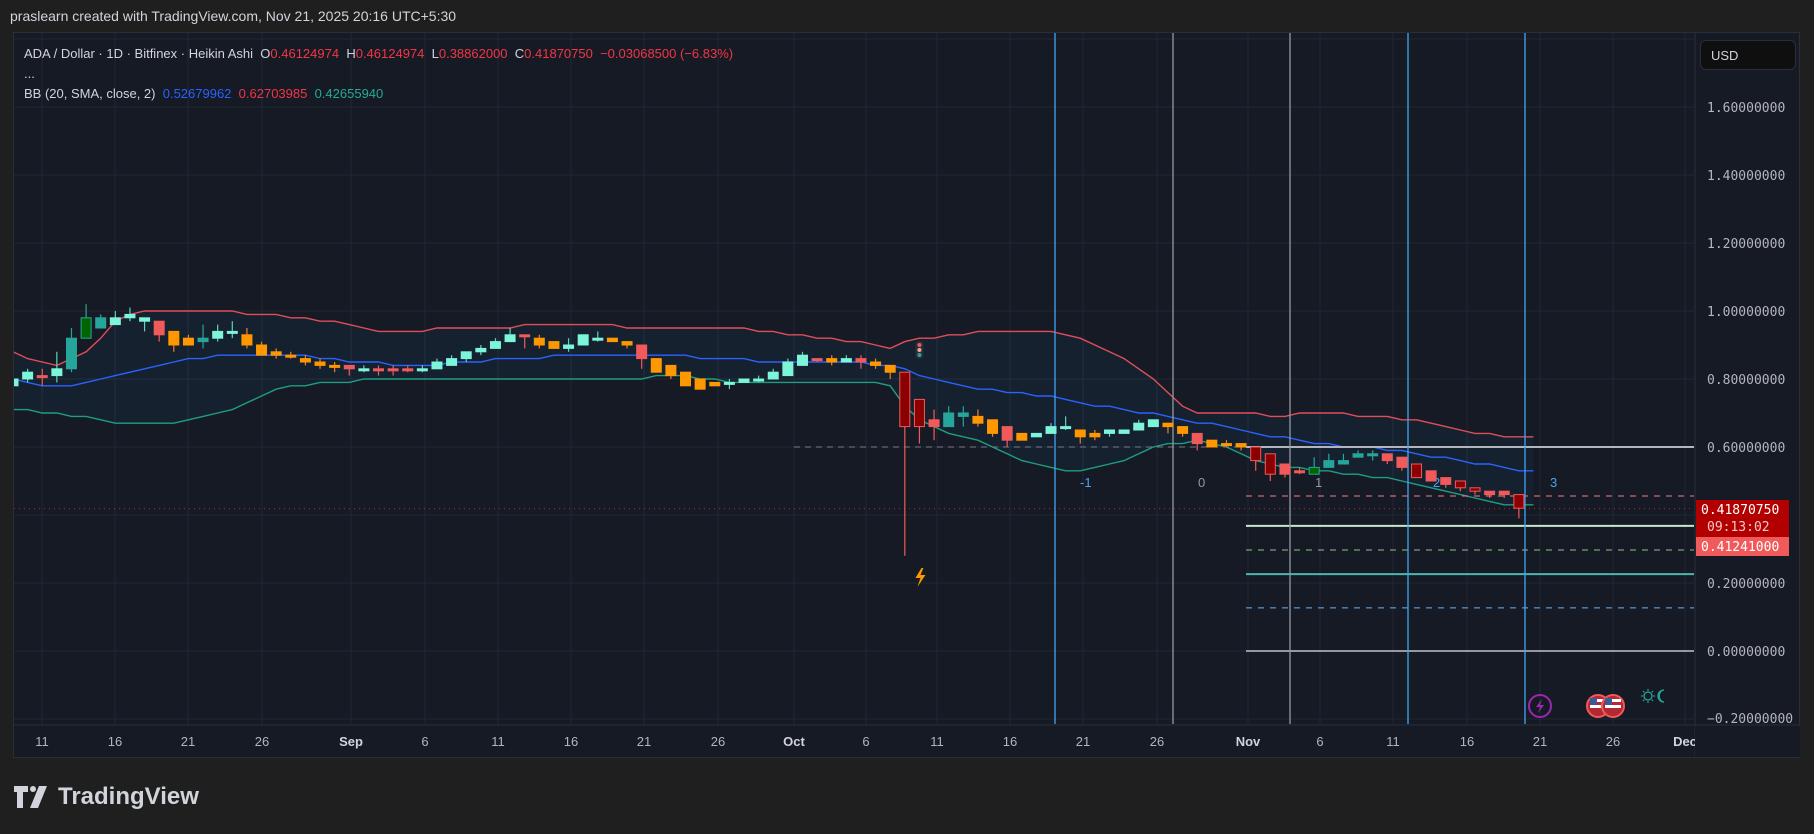  I want to click on news-lightning-icon, so click(1540, 706).